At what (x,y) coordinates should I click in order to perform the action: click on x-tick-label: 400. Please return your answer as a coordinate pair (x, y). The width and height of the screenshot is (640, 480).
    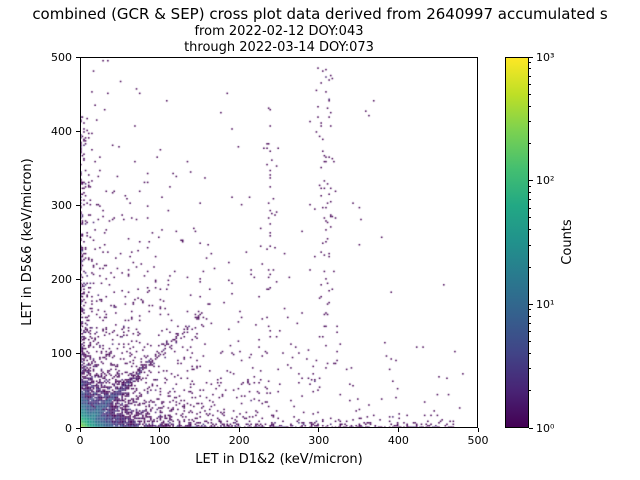
    Looking at the image, I should click on (398, 440).